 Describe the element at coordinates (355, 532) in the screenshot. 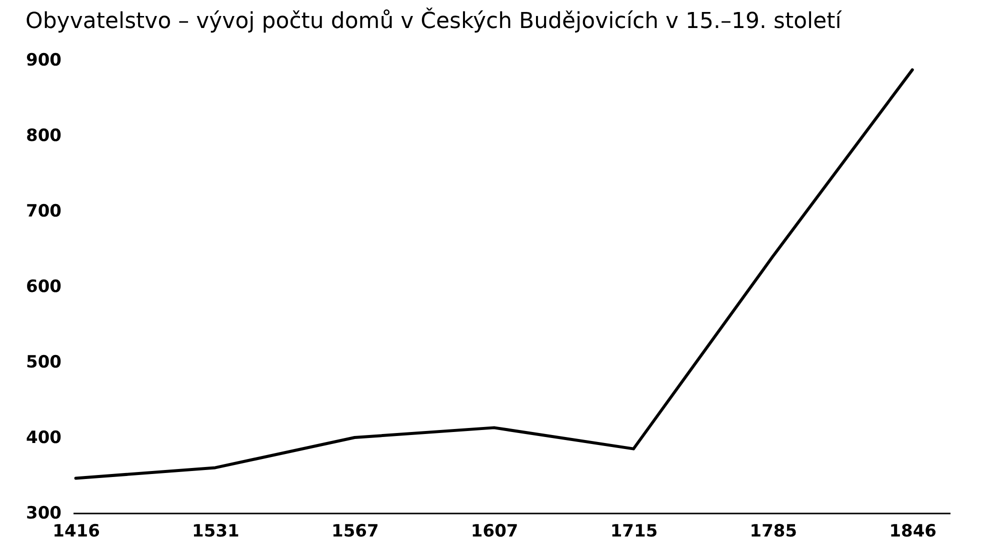

I see `x-tick-label: 1567` at that location.